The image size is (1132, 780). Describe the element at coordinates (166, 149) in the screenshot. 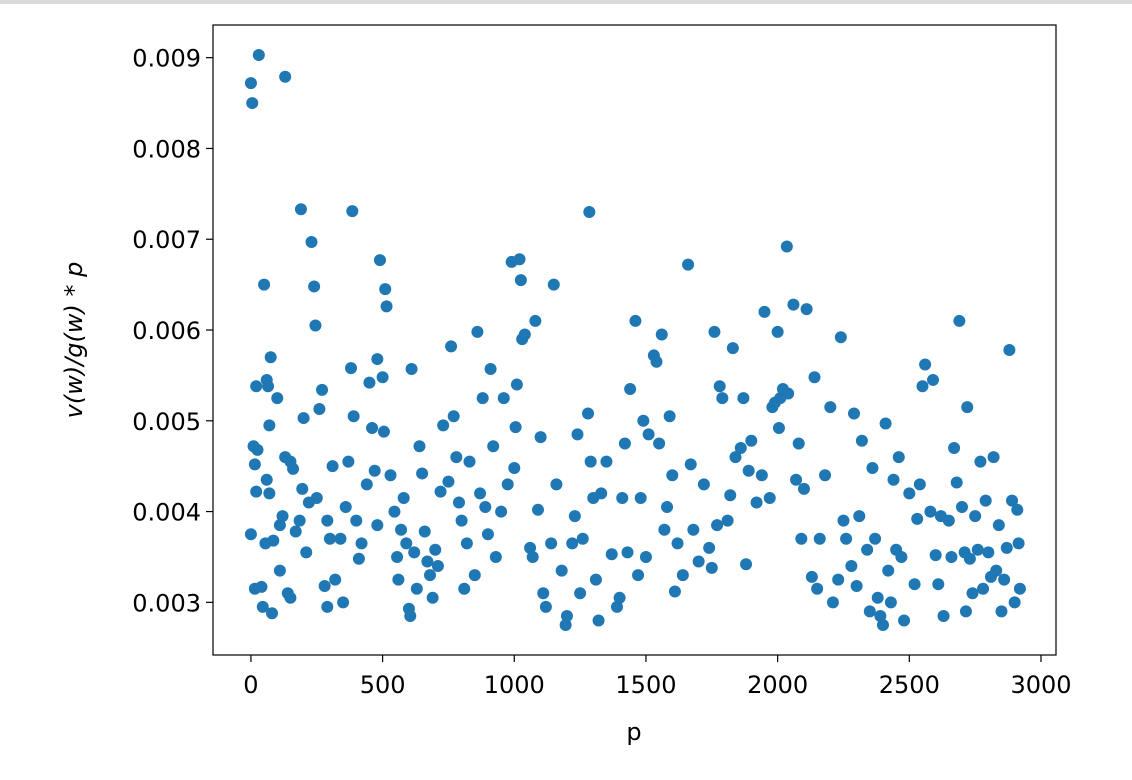

I see `y-tick-label: 0.008` at that location.